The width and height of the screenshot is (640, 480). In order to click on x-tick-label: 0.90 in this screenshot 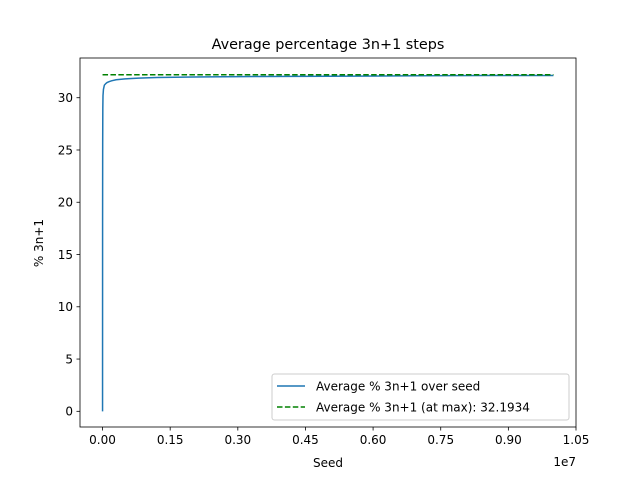, I will do `click(508, 440)`.